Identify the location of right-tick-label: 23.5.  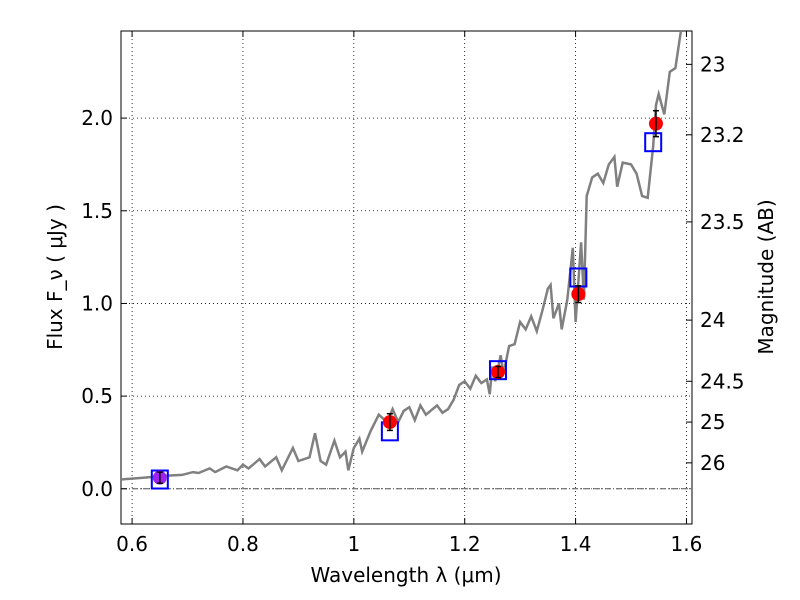
(722, 222).